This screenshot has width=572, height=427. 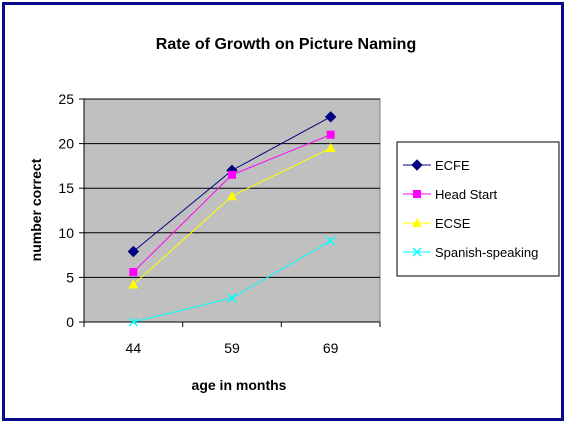 What do you see at coordinates (466, 194) in the screenshot?
I see `legend-label: Head Start` at bounding box center [466, 194].